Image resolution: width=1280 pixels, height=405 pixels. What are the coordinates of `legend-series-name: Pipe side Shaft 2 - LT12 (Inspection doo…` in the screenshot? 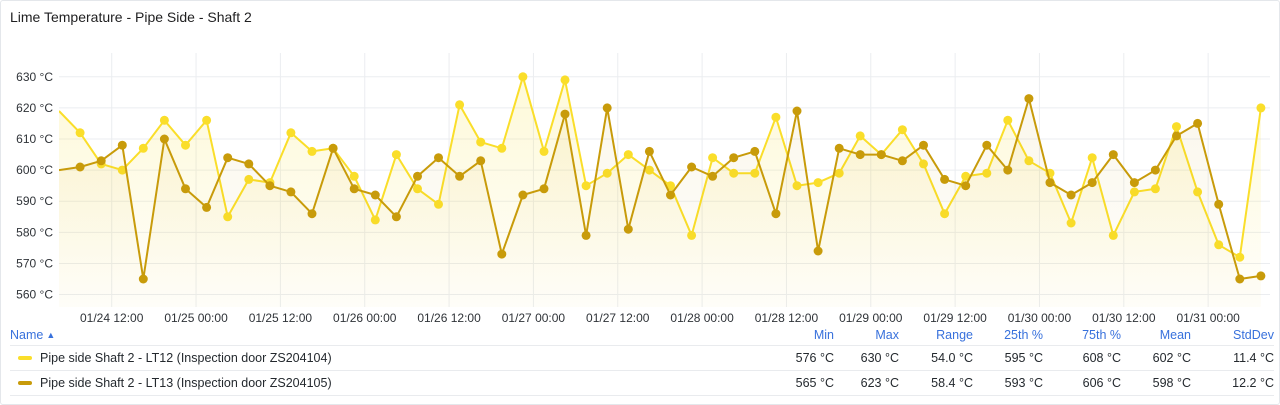 It's located at (402, 358).